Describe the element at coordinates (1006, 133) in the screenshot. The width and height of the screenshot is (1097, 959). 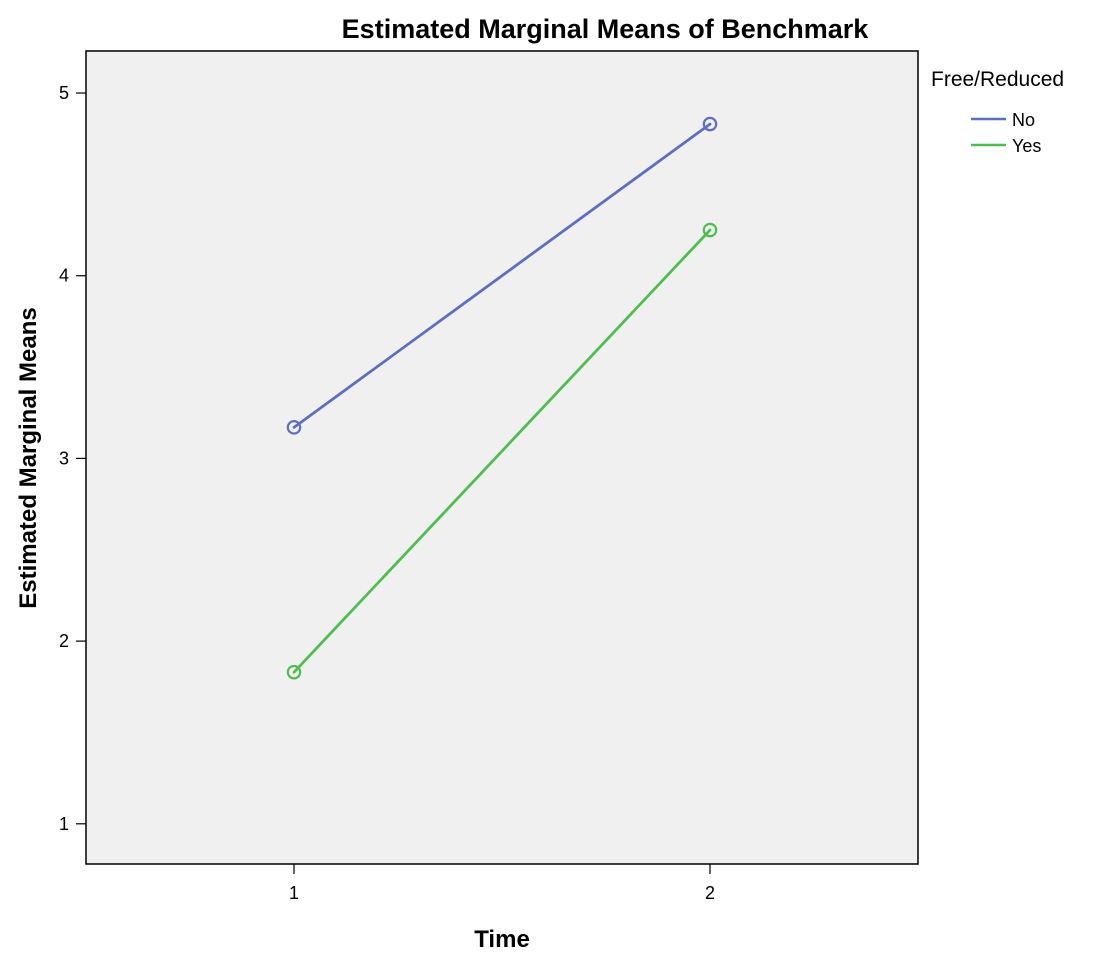
I see `legend: No Yes` at that location.